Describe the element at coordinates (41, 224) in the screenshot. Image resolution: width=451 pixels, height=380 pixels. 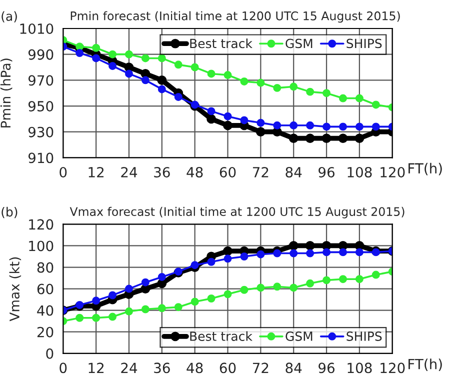
I see `y-tick-label: 120` at that location.